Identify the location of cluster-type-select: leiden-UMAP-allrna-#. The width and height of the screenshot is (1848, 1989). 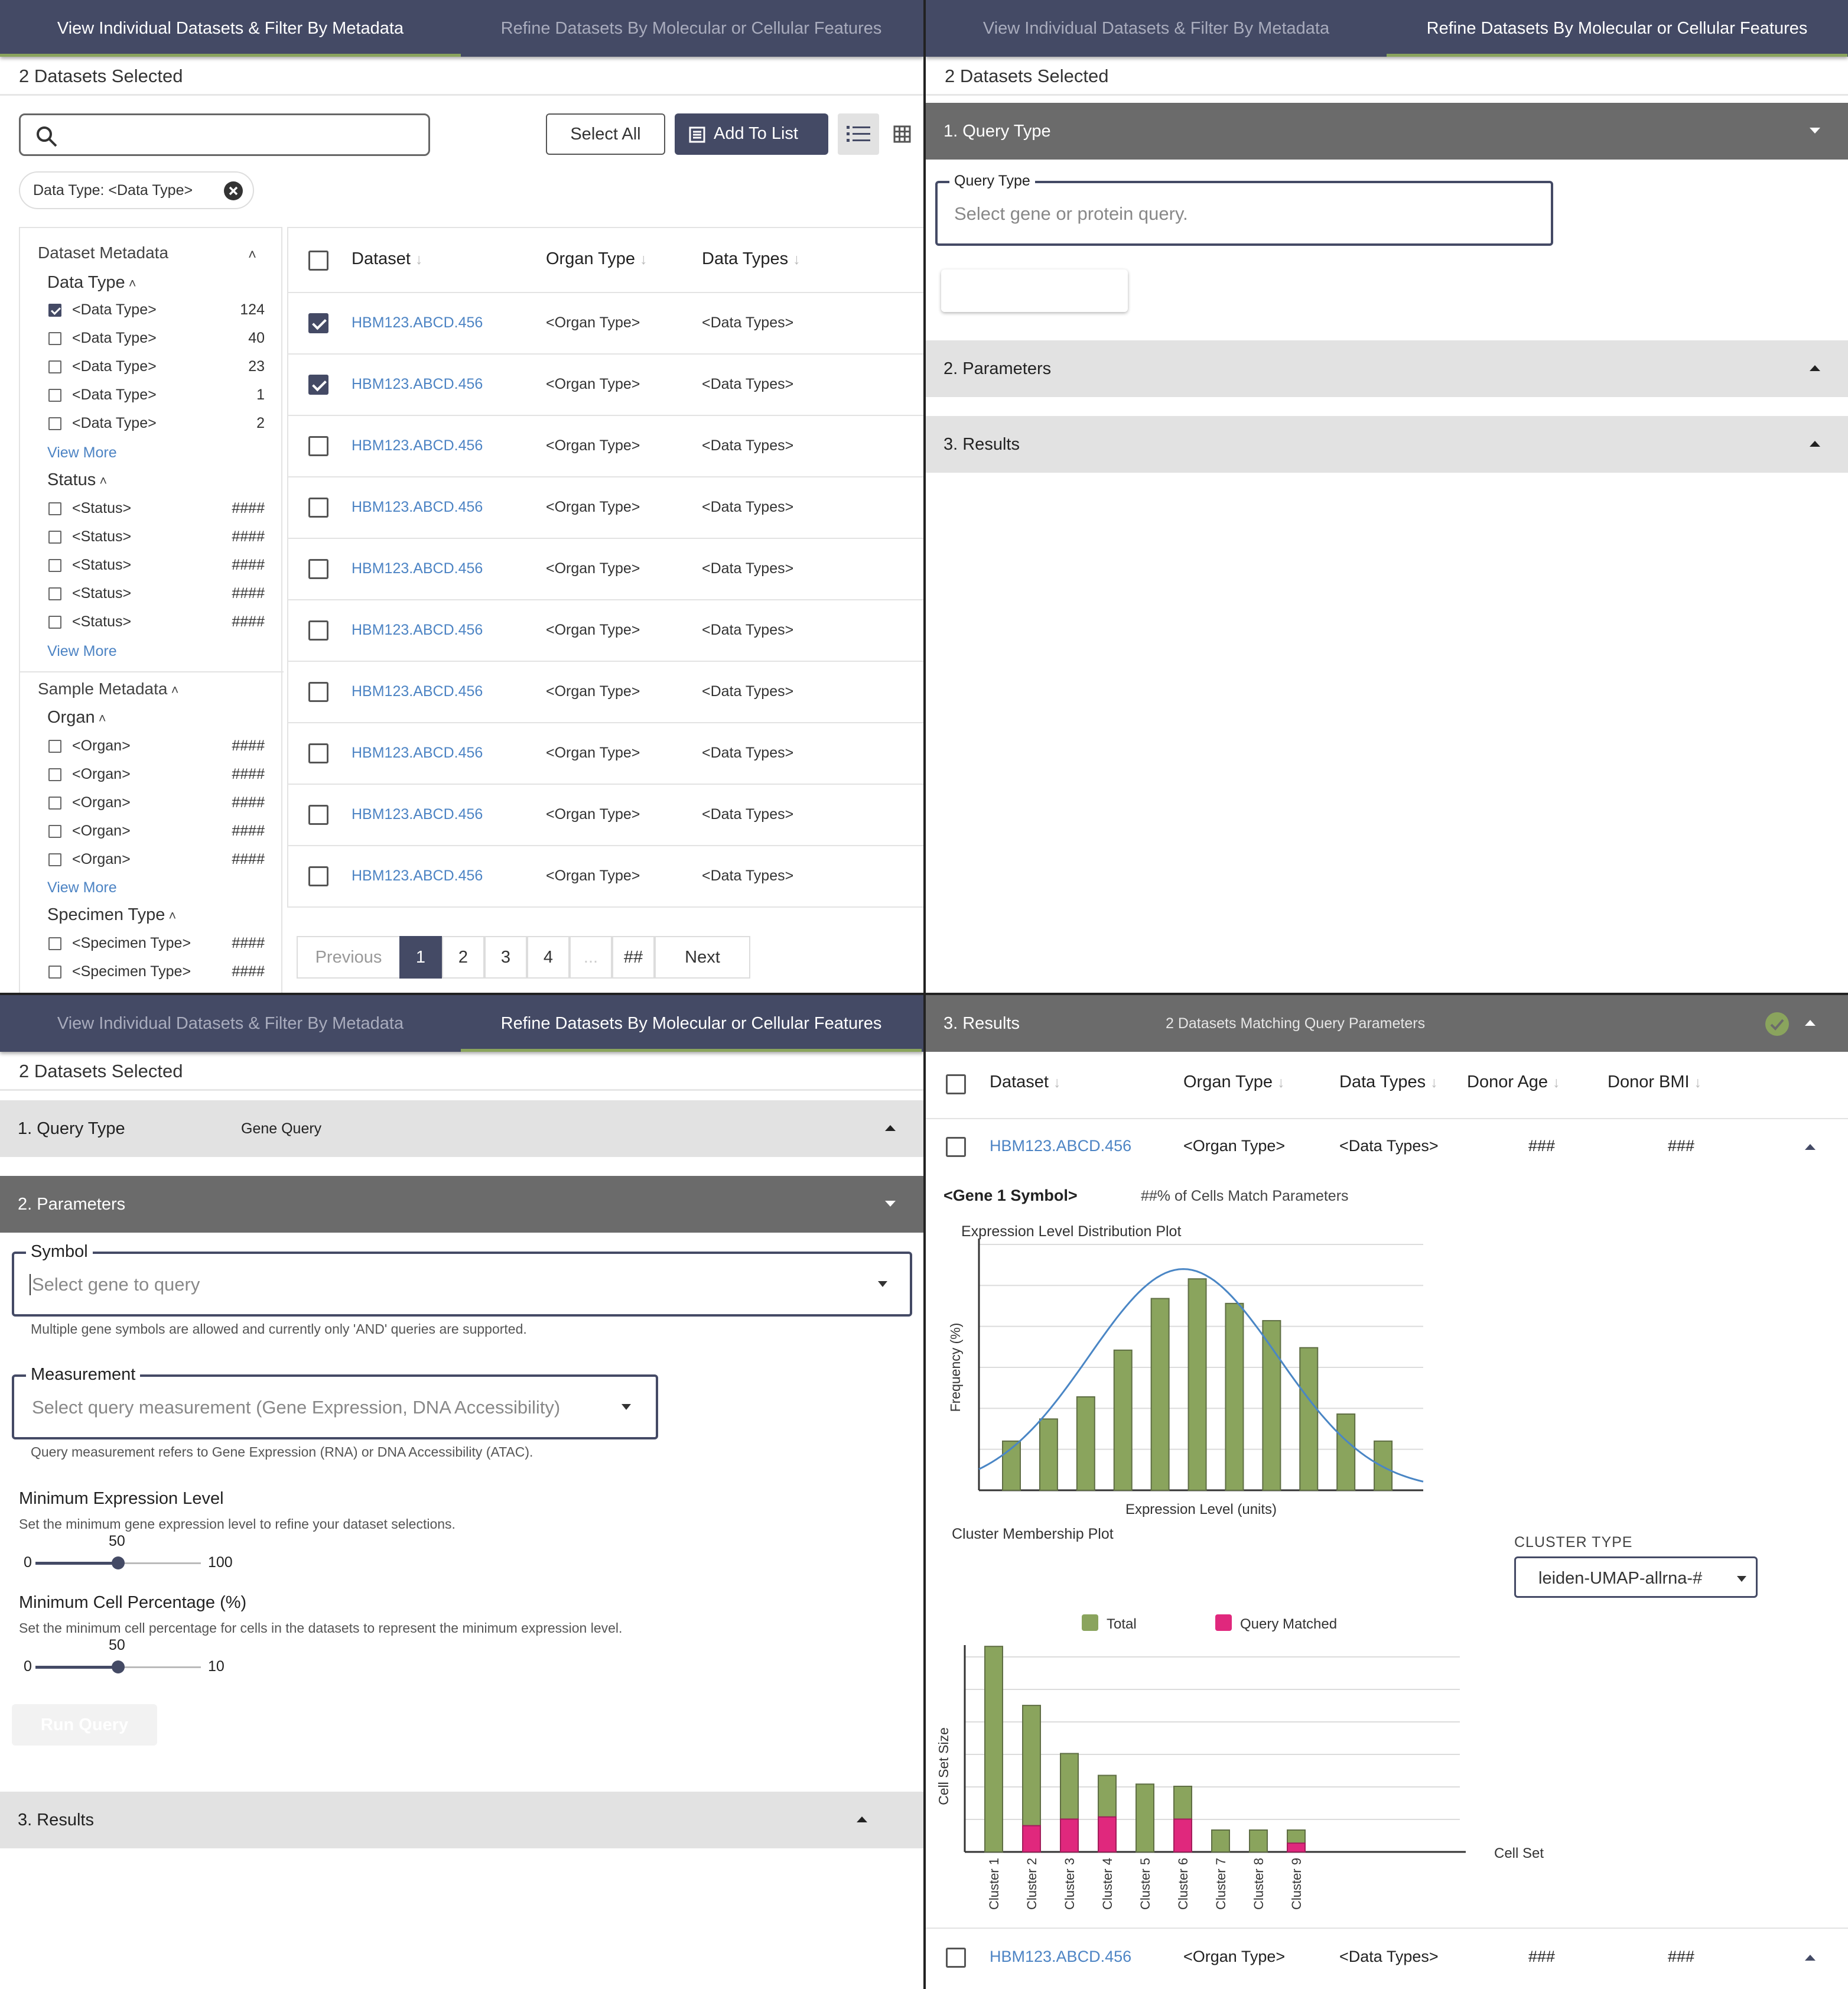
(1636, 1577).